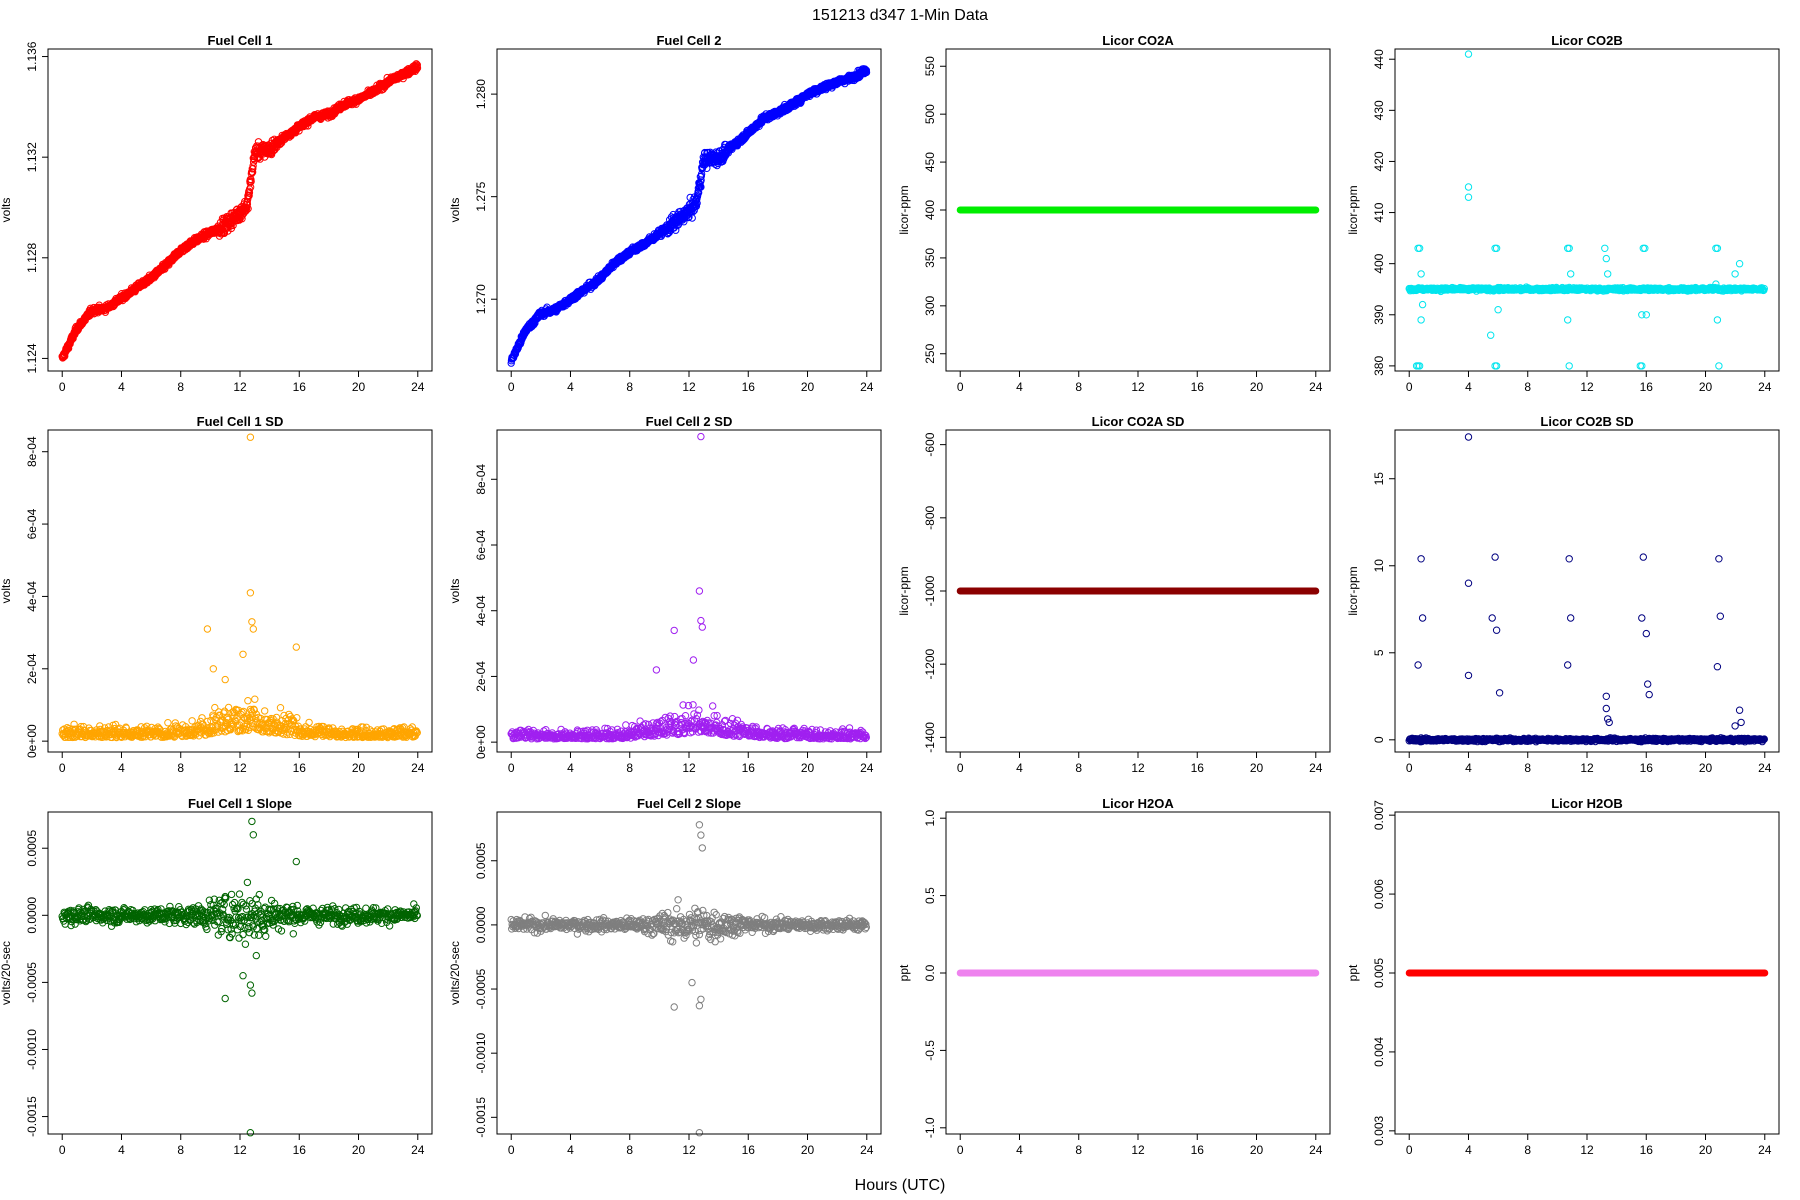 This screenshot has height=1200, width=1800. I want to click on y-tick-label: 410, so click(1379, 212).